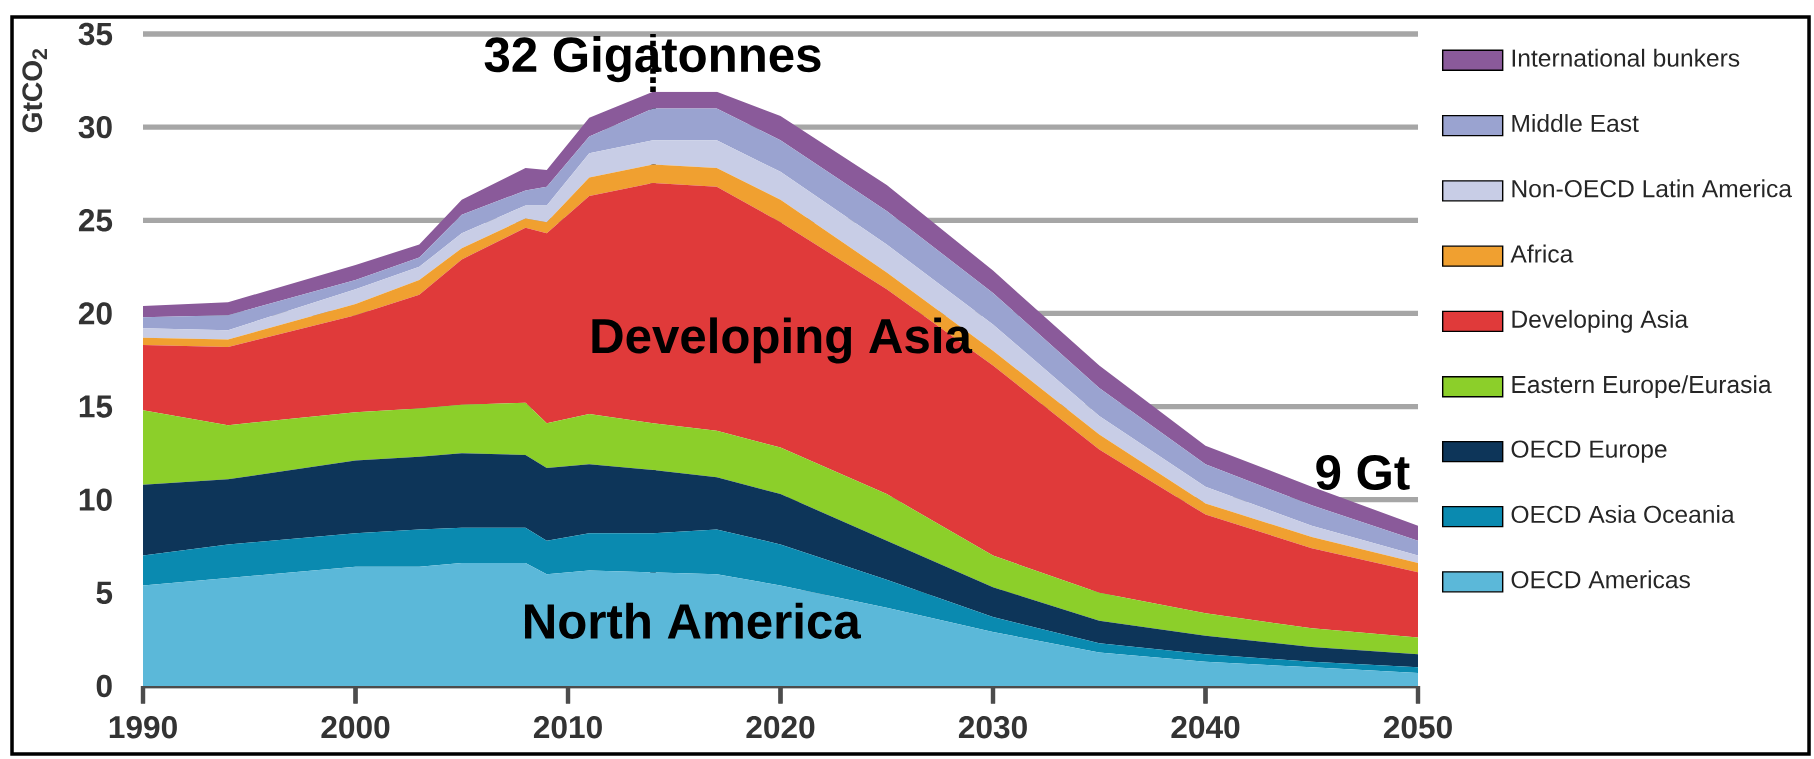 This screenshot has width=1814, height=759. I want to click on y-tick-label: 0, so click(104, 686).